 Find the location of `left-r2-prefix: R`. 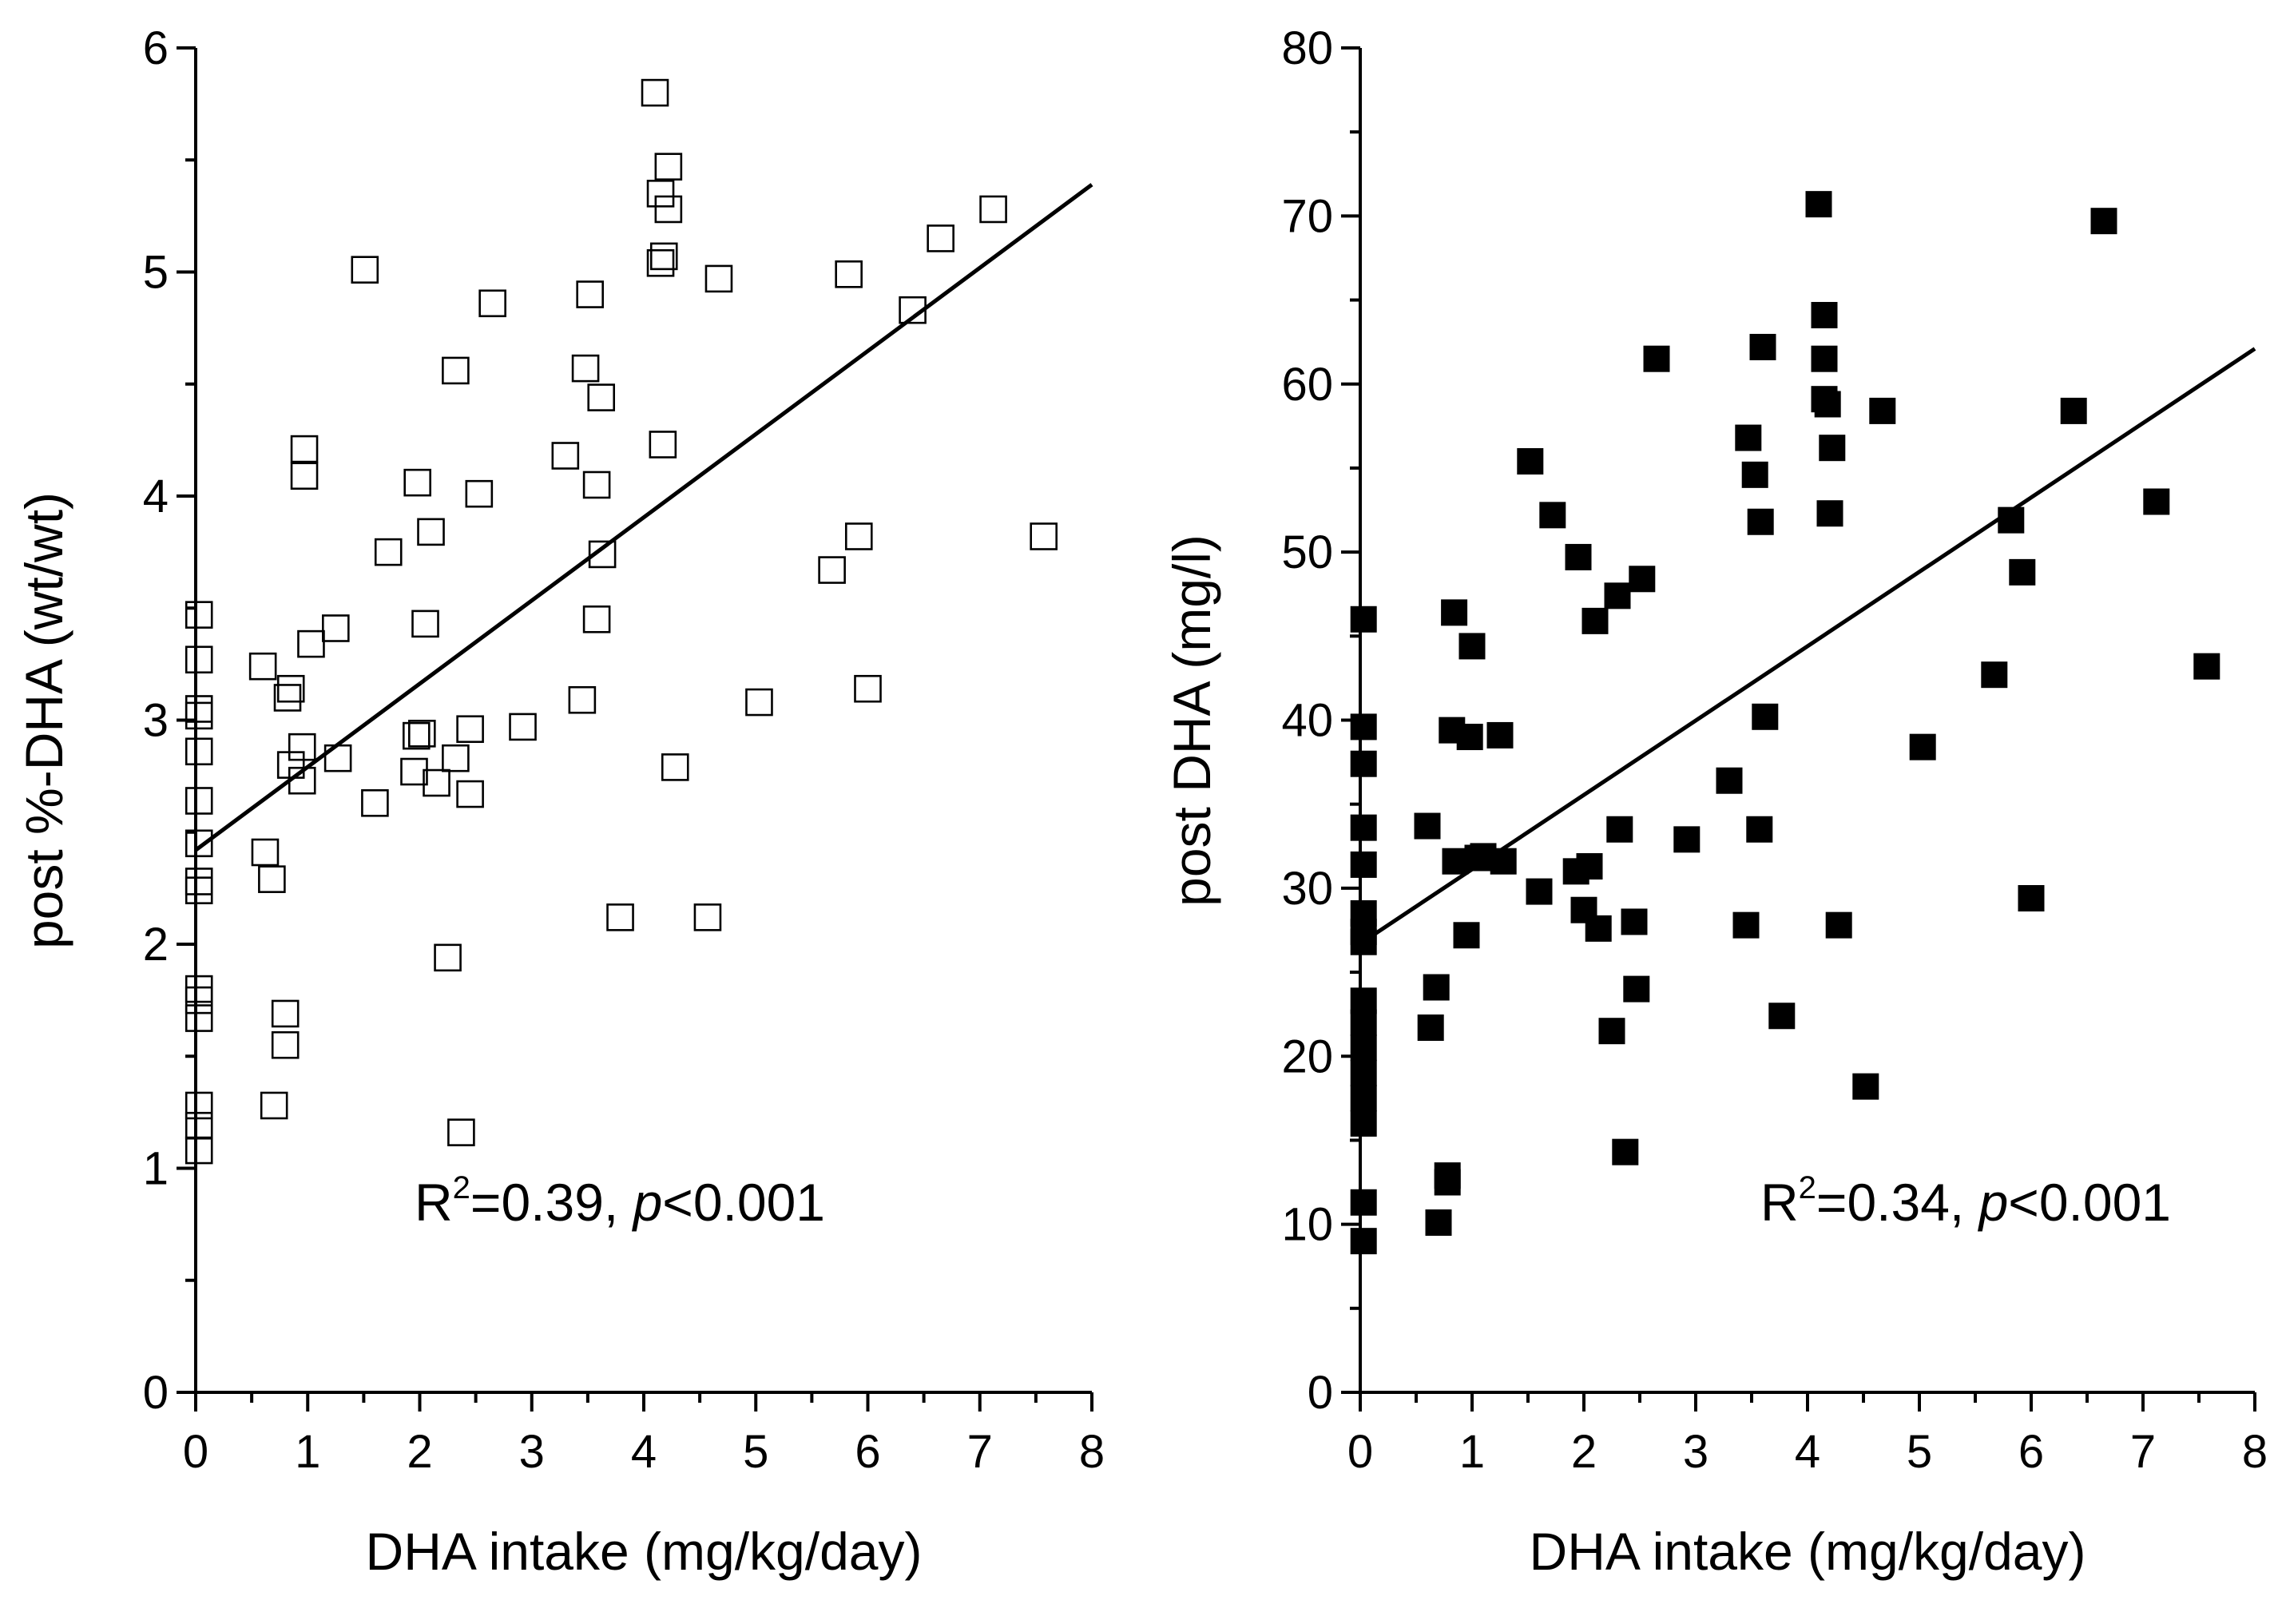

left-r2-prefix: R is located at coordinates (434, 1203).